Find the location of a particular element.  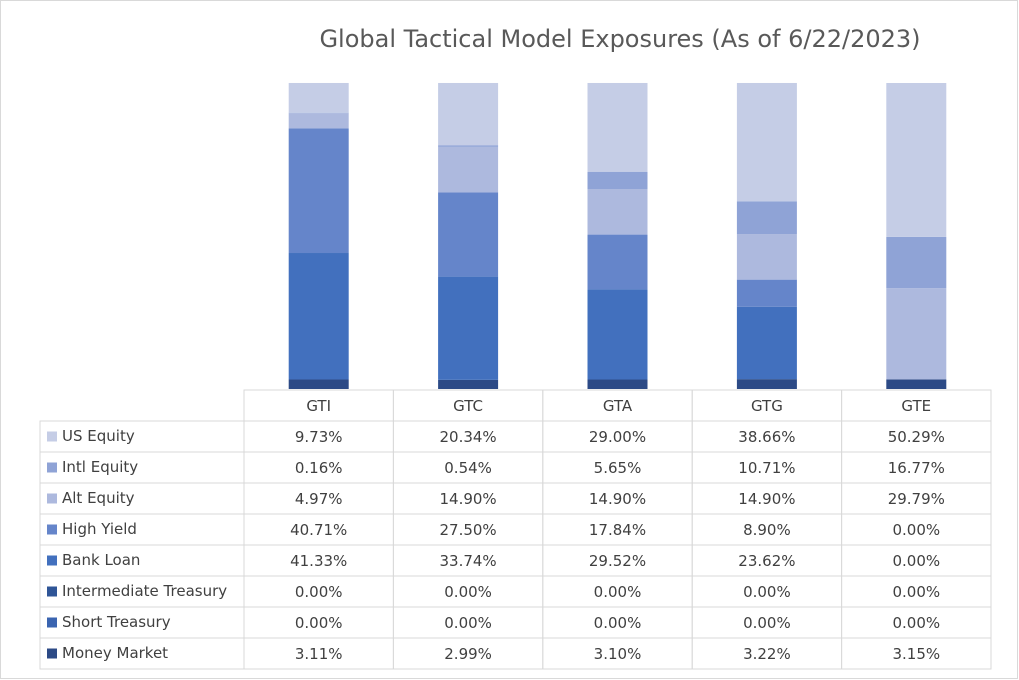

data-label: 29.00% is located at coordinates (617, 437).